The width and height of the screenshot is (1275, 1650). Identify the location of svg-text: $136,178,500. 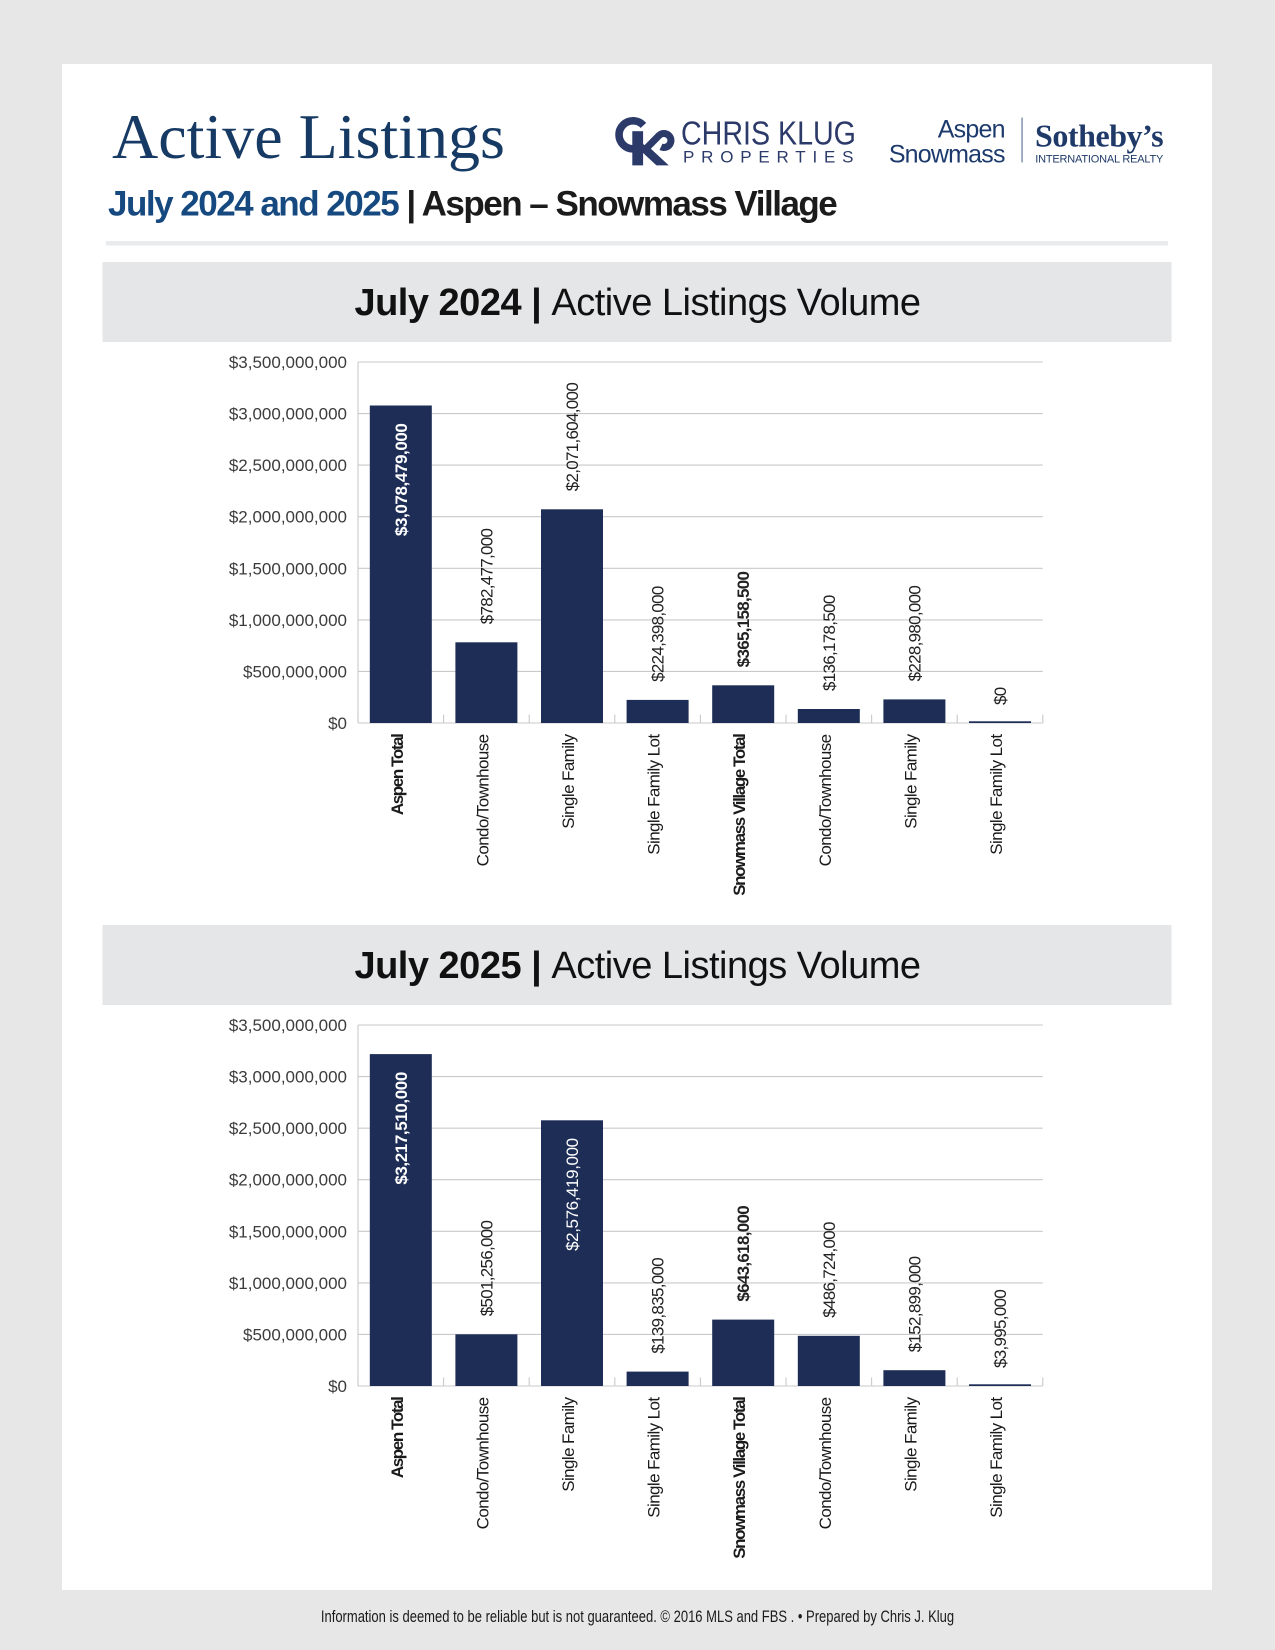
(829, 643).